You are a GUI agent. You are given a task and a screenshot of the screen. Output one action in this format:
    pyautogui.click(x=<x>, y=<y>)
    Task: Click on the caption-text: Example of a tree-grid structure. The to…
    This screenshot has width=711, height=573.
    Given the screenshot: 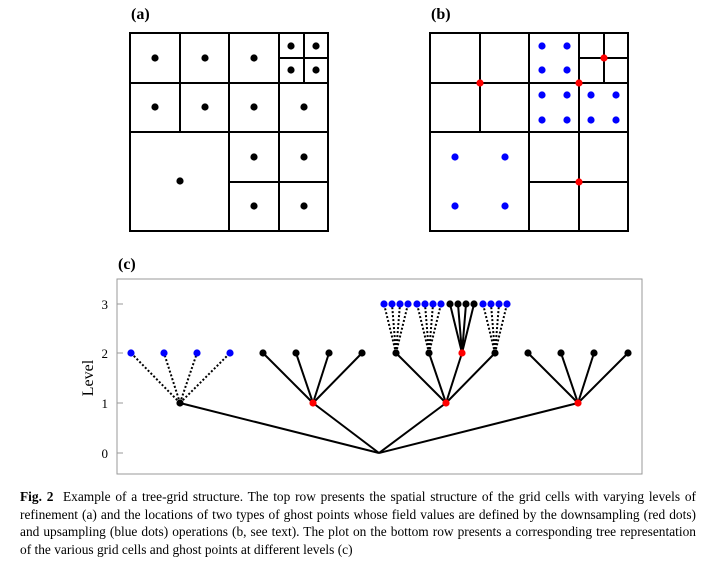 What is the action you would take?
    pyautogui.click(x=358, y=523)
    